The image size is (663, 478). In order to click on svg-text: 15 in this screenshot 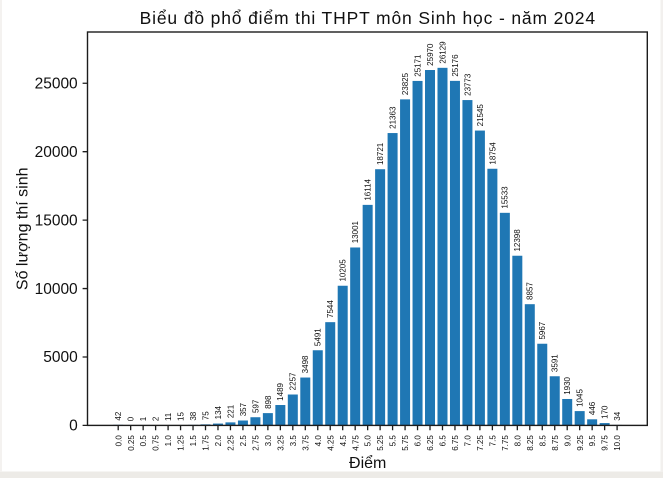, I will do `click(180, 416)`.